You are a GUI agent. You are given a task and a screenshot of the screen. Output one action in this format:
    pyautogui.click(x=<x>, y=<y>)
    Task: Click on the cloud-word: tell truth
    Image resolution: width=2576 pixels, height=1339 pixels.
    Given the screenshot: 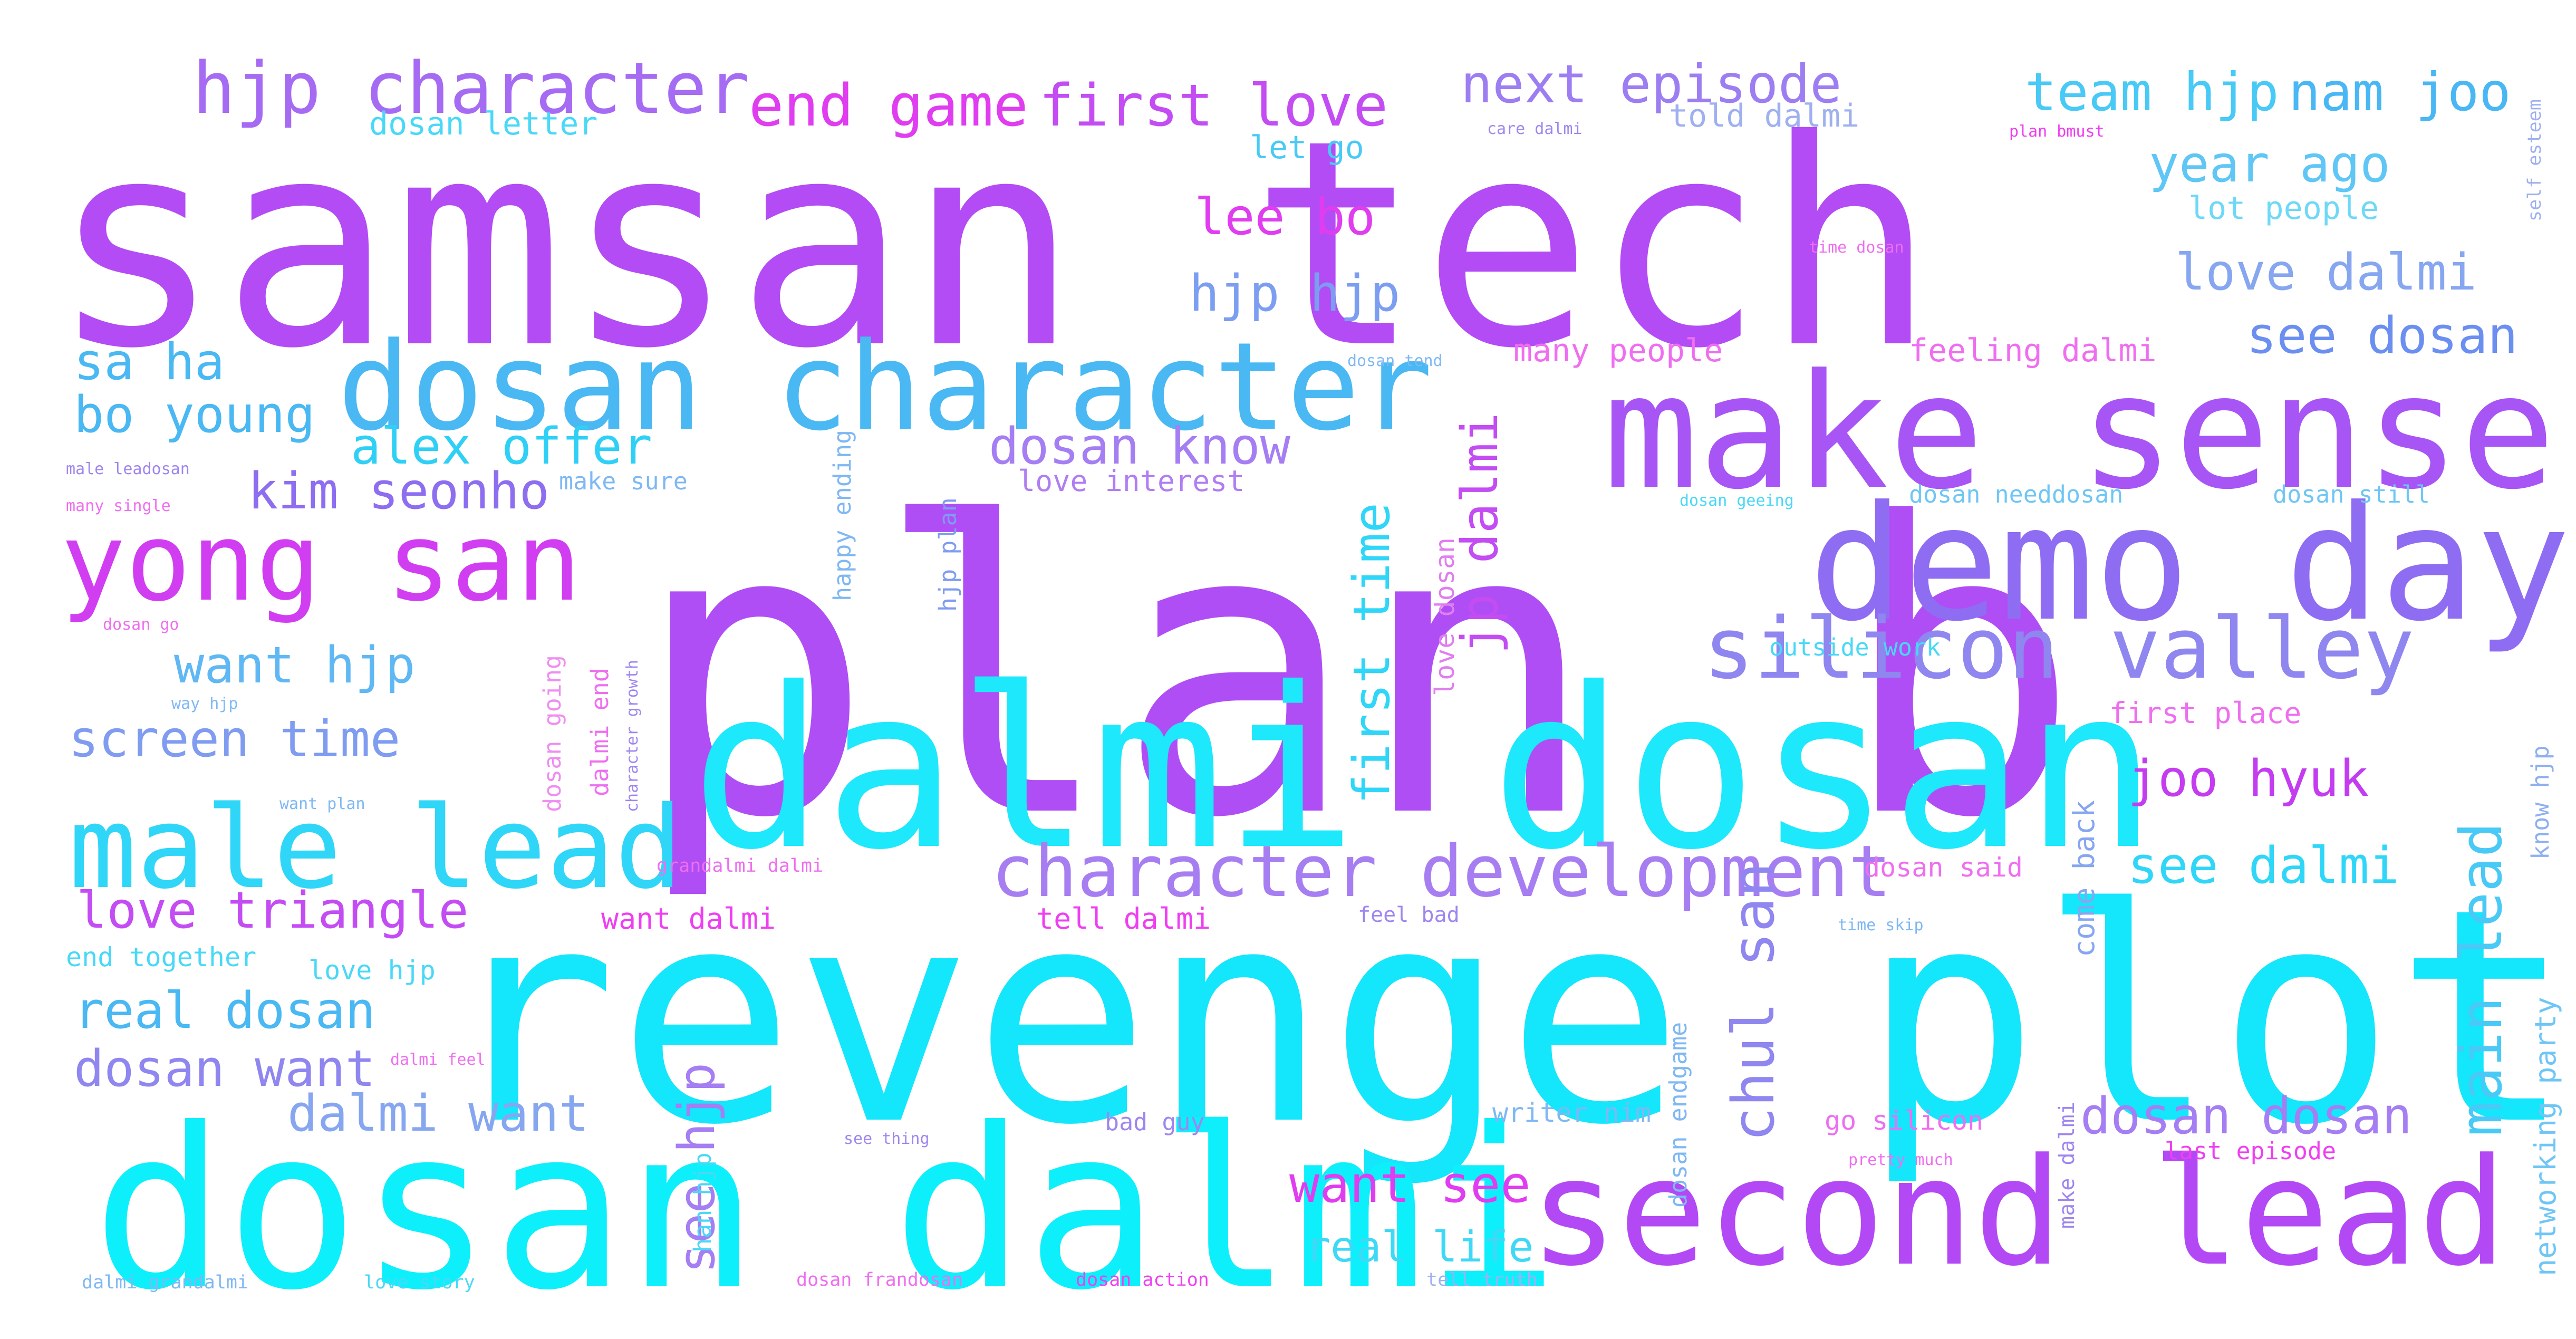 What is the action you would take?
    pyautogui.click(x=1482, y=1279)
    